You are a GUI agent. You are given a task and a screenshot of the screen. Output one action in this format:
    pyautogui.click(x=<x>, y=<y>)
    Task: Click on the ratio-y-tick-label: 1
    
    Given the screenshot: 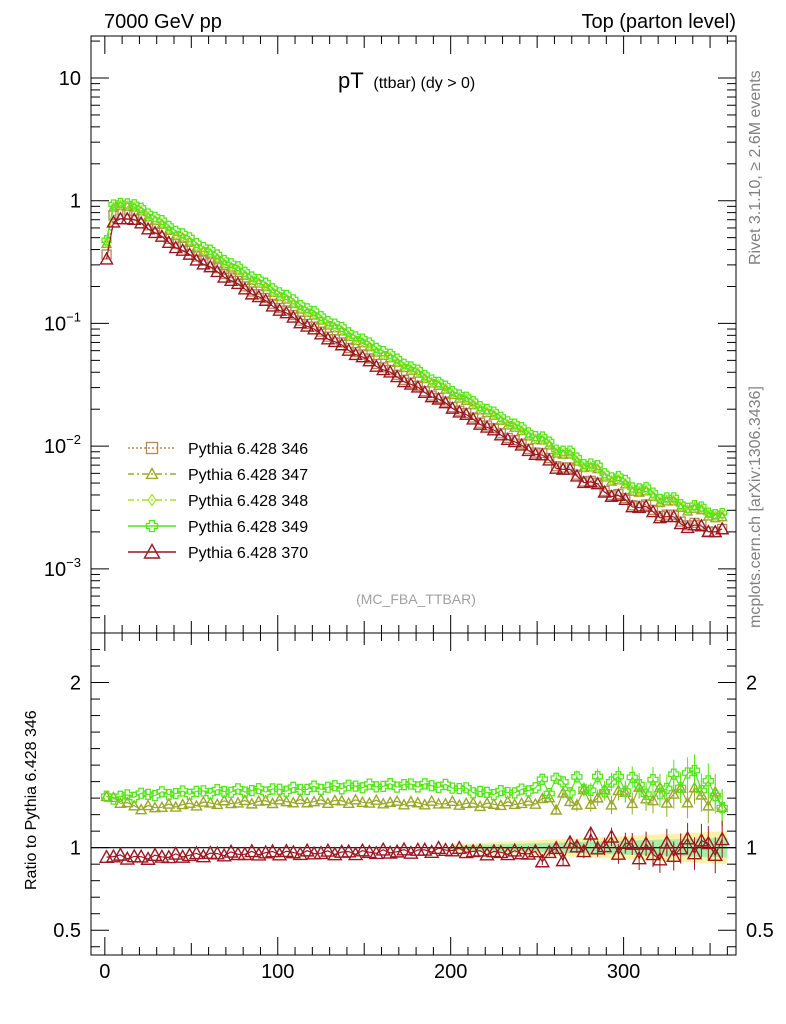 What is the action you would take?
    pyautogui.click(x=75, y=849)
    